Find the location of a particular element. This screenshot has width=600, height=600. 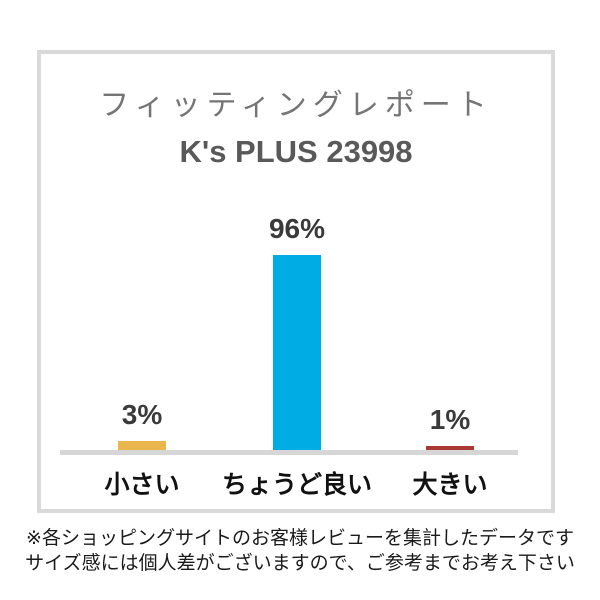

bar-value-label: 96% is located at coordinates (297, 229).